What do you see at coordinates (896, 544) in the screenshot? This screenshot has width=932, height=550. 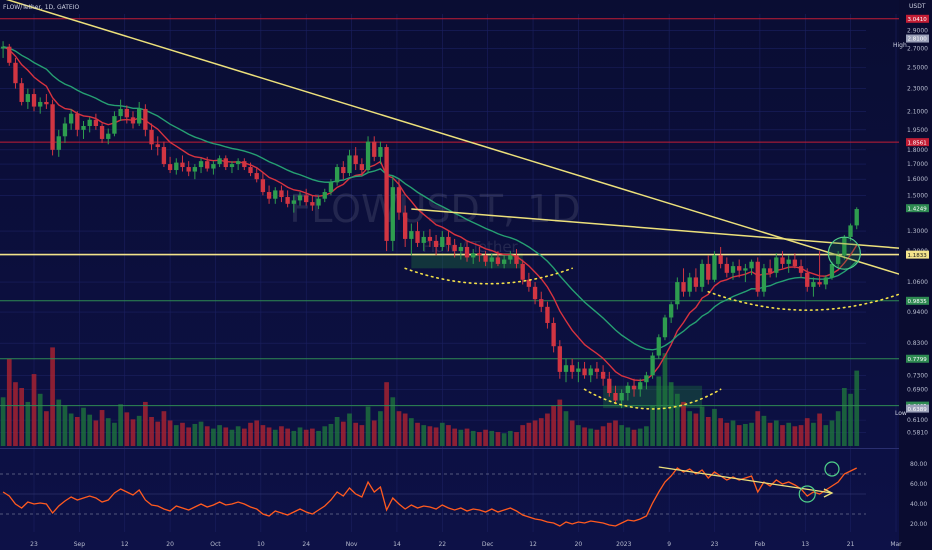 I see `time-tick-label: Mar` at bounding box center [896, 544].